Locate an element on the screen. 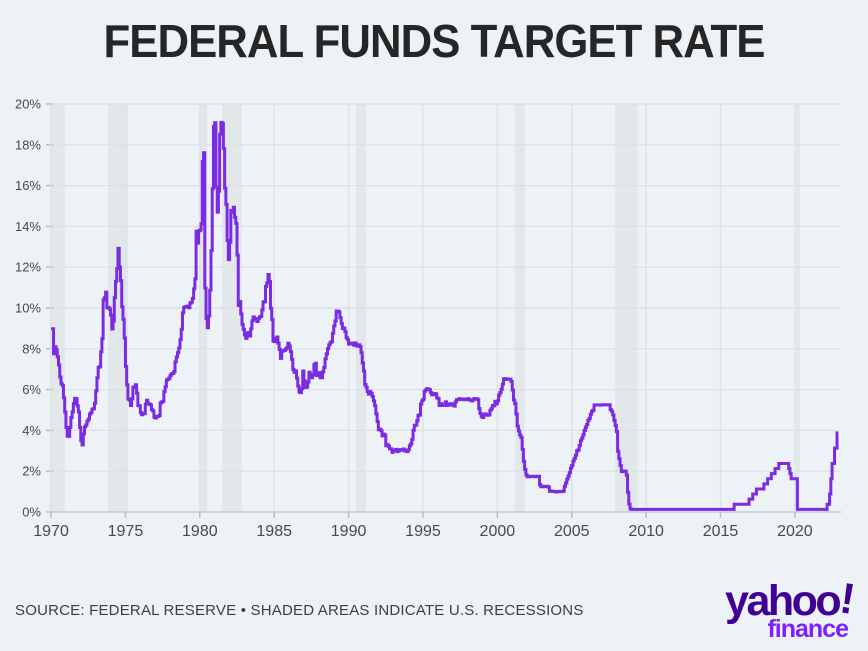 The width and height of the screenshot is (868, 651). x-tick-label: 1990 is located at coordinates (349, 531).